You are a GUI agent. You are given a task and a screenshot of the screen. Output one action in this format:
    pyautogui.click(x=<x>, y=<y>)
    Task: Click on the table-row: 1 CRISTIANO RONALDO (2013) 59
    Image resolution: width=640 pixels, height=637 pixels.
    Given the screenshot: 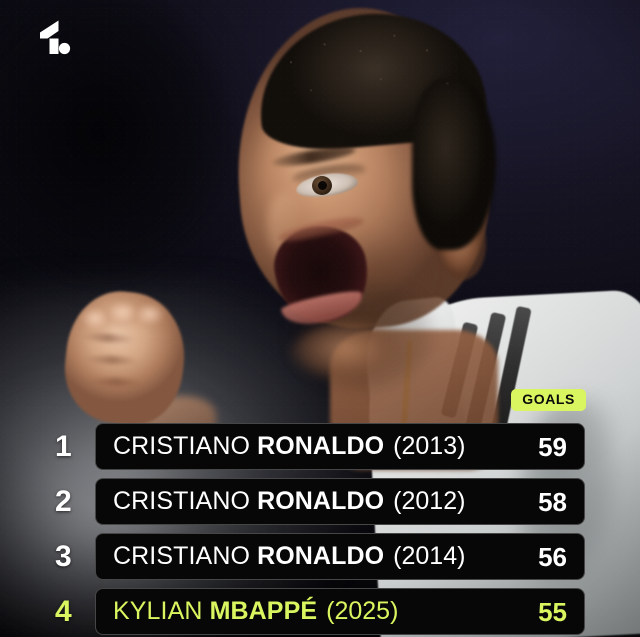 What is the action you would take?
    pyautogui.click(x=320, y=446)
    